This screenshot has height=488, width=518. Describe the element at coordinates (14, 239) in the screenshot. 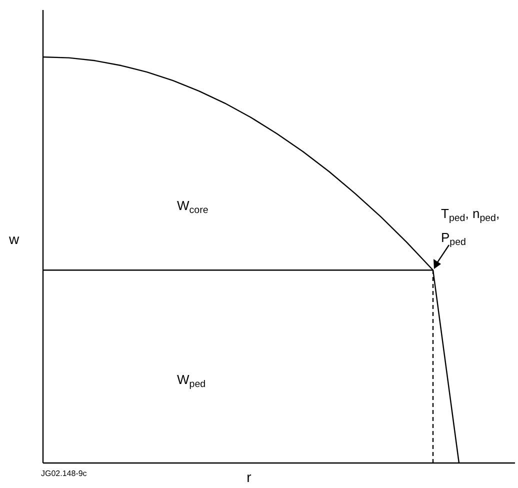

I see `y-axis-title: w` at that location.